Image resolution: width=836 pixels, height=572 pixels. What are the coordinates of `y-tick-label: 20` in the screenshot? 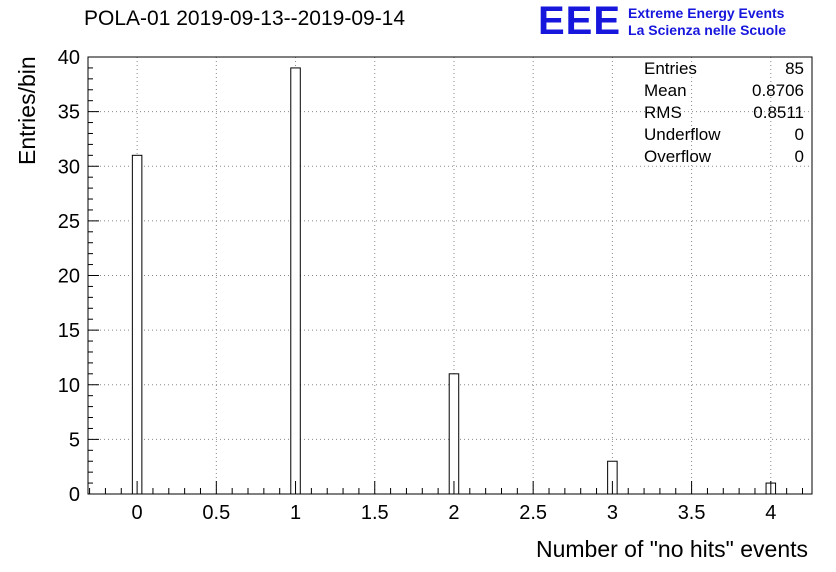 It's located at (69, 277).